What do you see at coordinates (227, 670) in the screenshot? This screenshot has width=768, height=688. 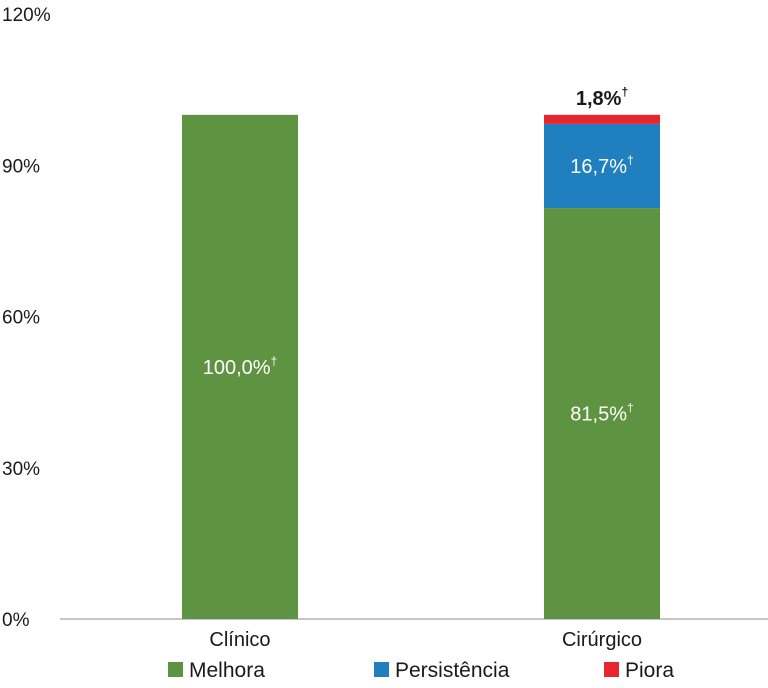 I see `legend-label: Melhora` at bounding box center [227, 670].